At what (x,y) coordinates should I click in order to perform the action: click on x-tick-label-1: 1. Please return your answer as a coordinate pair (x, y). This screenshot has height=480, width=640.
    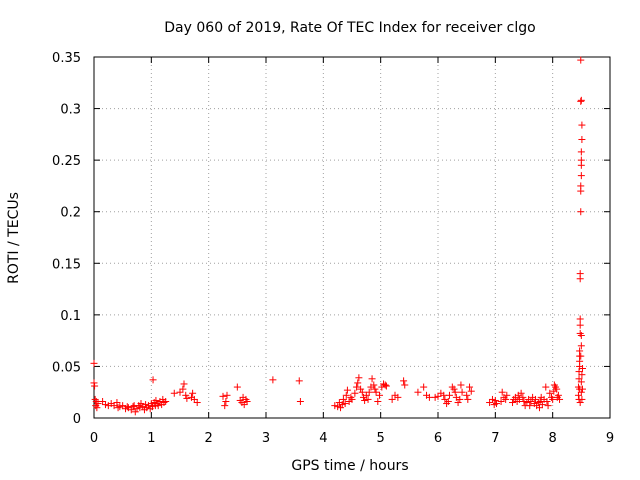
    Looking at the image, I should click on (151, 438).